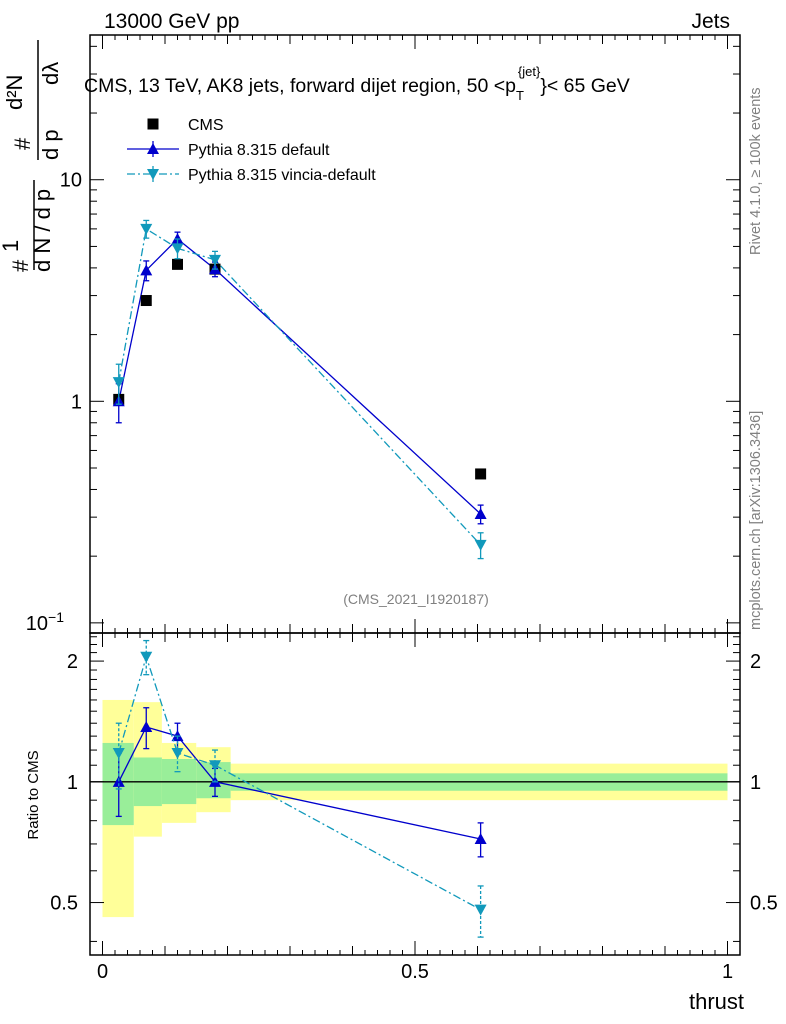 This screenshot has height=1024, width=786. I want to click on main-y-tick-label: 10−1, so click(45, 622).